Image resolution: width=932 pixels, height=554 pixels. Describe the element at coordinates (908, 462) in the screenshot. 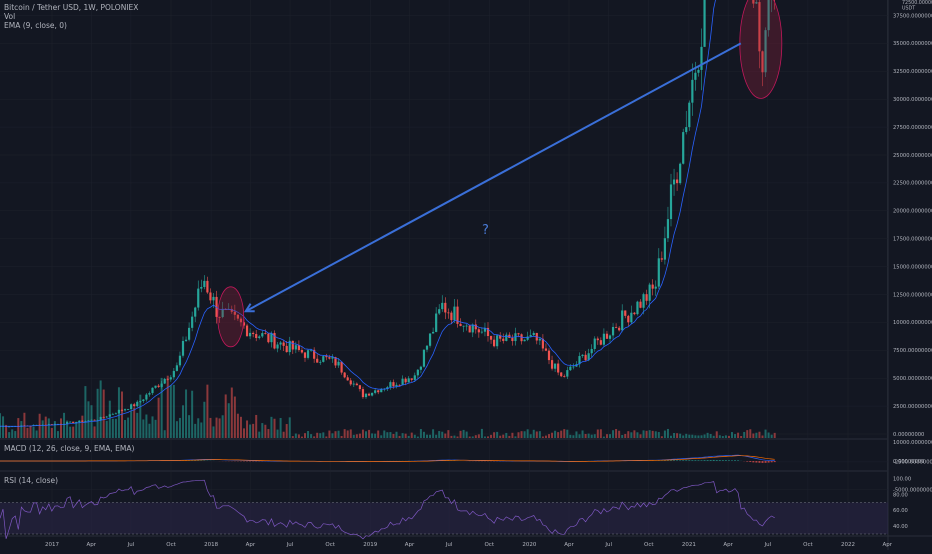

I see `macd-axis-tick: 0.00000000` at that location.